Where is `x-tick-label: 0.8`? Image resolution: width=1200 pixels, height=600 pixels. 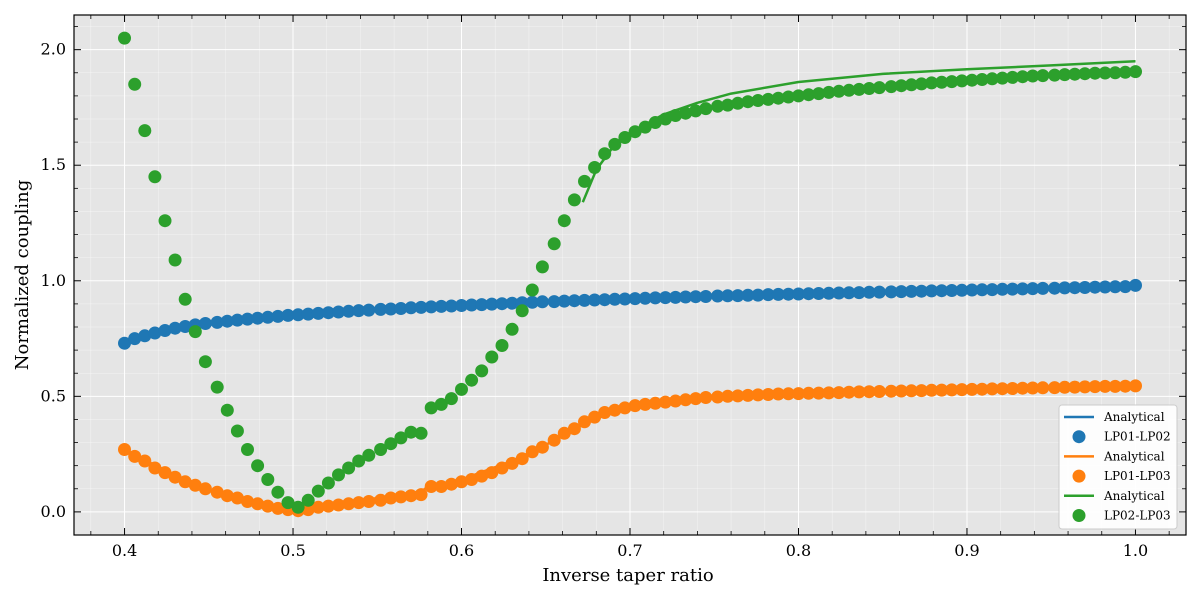
x-tick-label: 0.8 is located at coordinates (798, 550).